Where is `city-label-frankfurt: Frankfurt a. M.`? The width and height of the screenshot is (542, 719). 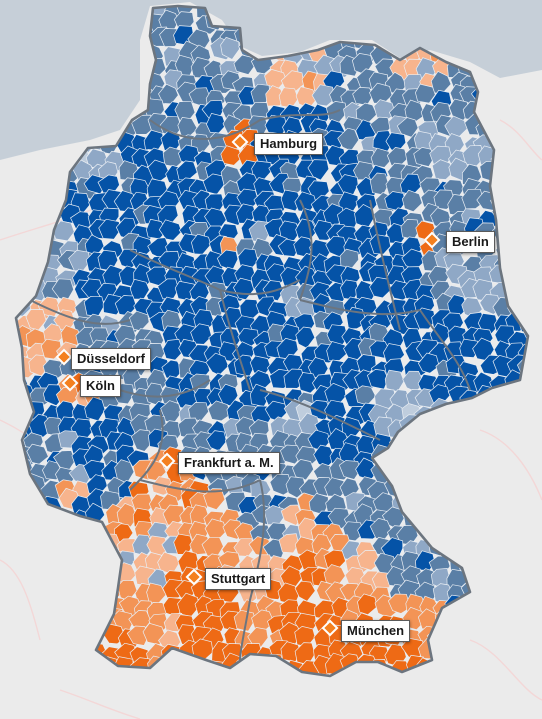 city-label-frankfurt: Frankfurt a. M. is located at coordinates (229, 463).